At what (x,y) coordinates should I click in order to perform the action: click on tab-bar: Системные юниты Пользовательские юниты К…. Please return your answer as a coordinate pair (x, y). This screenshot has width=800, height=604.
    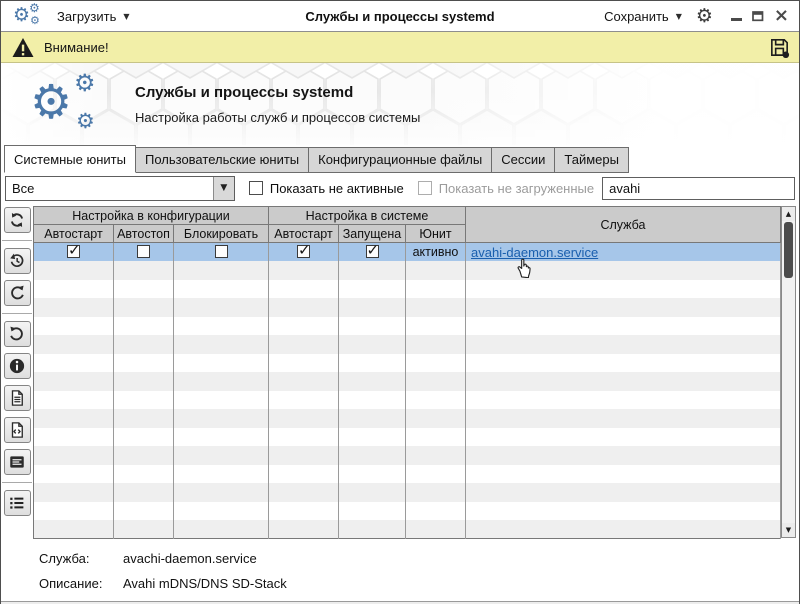
    Looking at the image, I should click on (400, 159).